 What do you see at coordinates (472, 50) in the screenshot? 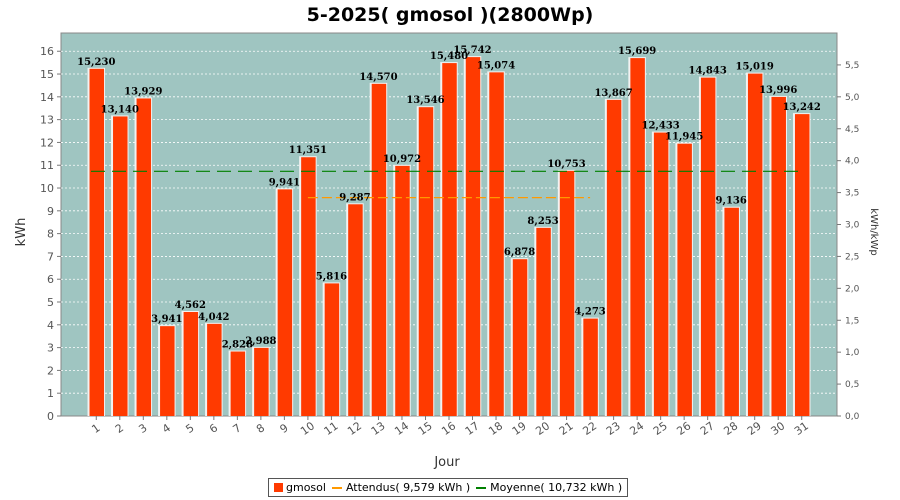
I see `data-label: 15,742` at bounding box center [472, 50].